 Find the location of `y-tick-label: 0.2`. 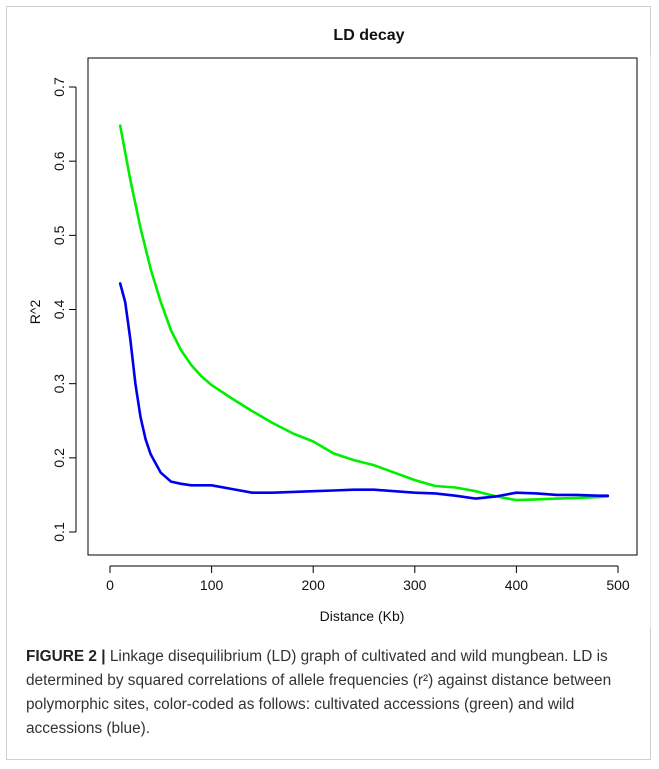

y-tick-label: 0.2 is located at coordinates (59, 458).